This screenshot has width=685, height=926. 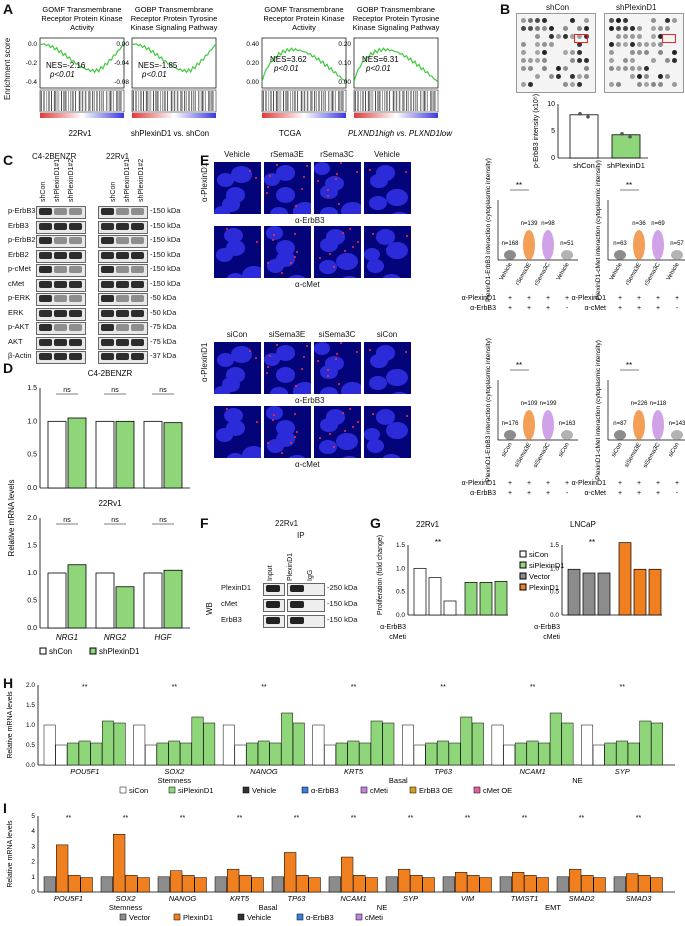 I want to click on f-row-label: ErbB3, so click(x=231, y=619).